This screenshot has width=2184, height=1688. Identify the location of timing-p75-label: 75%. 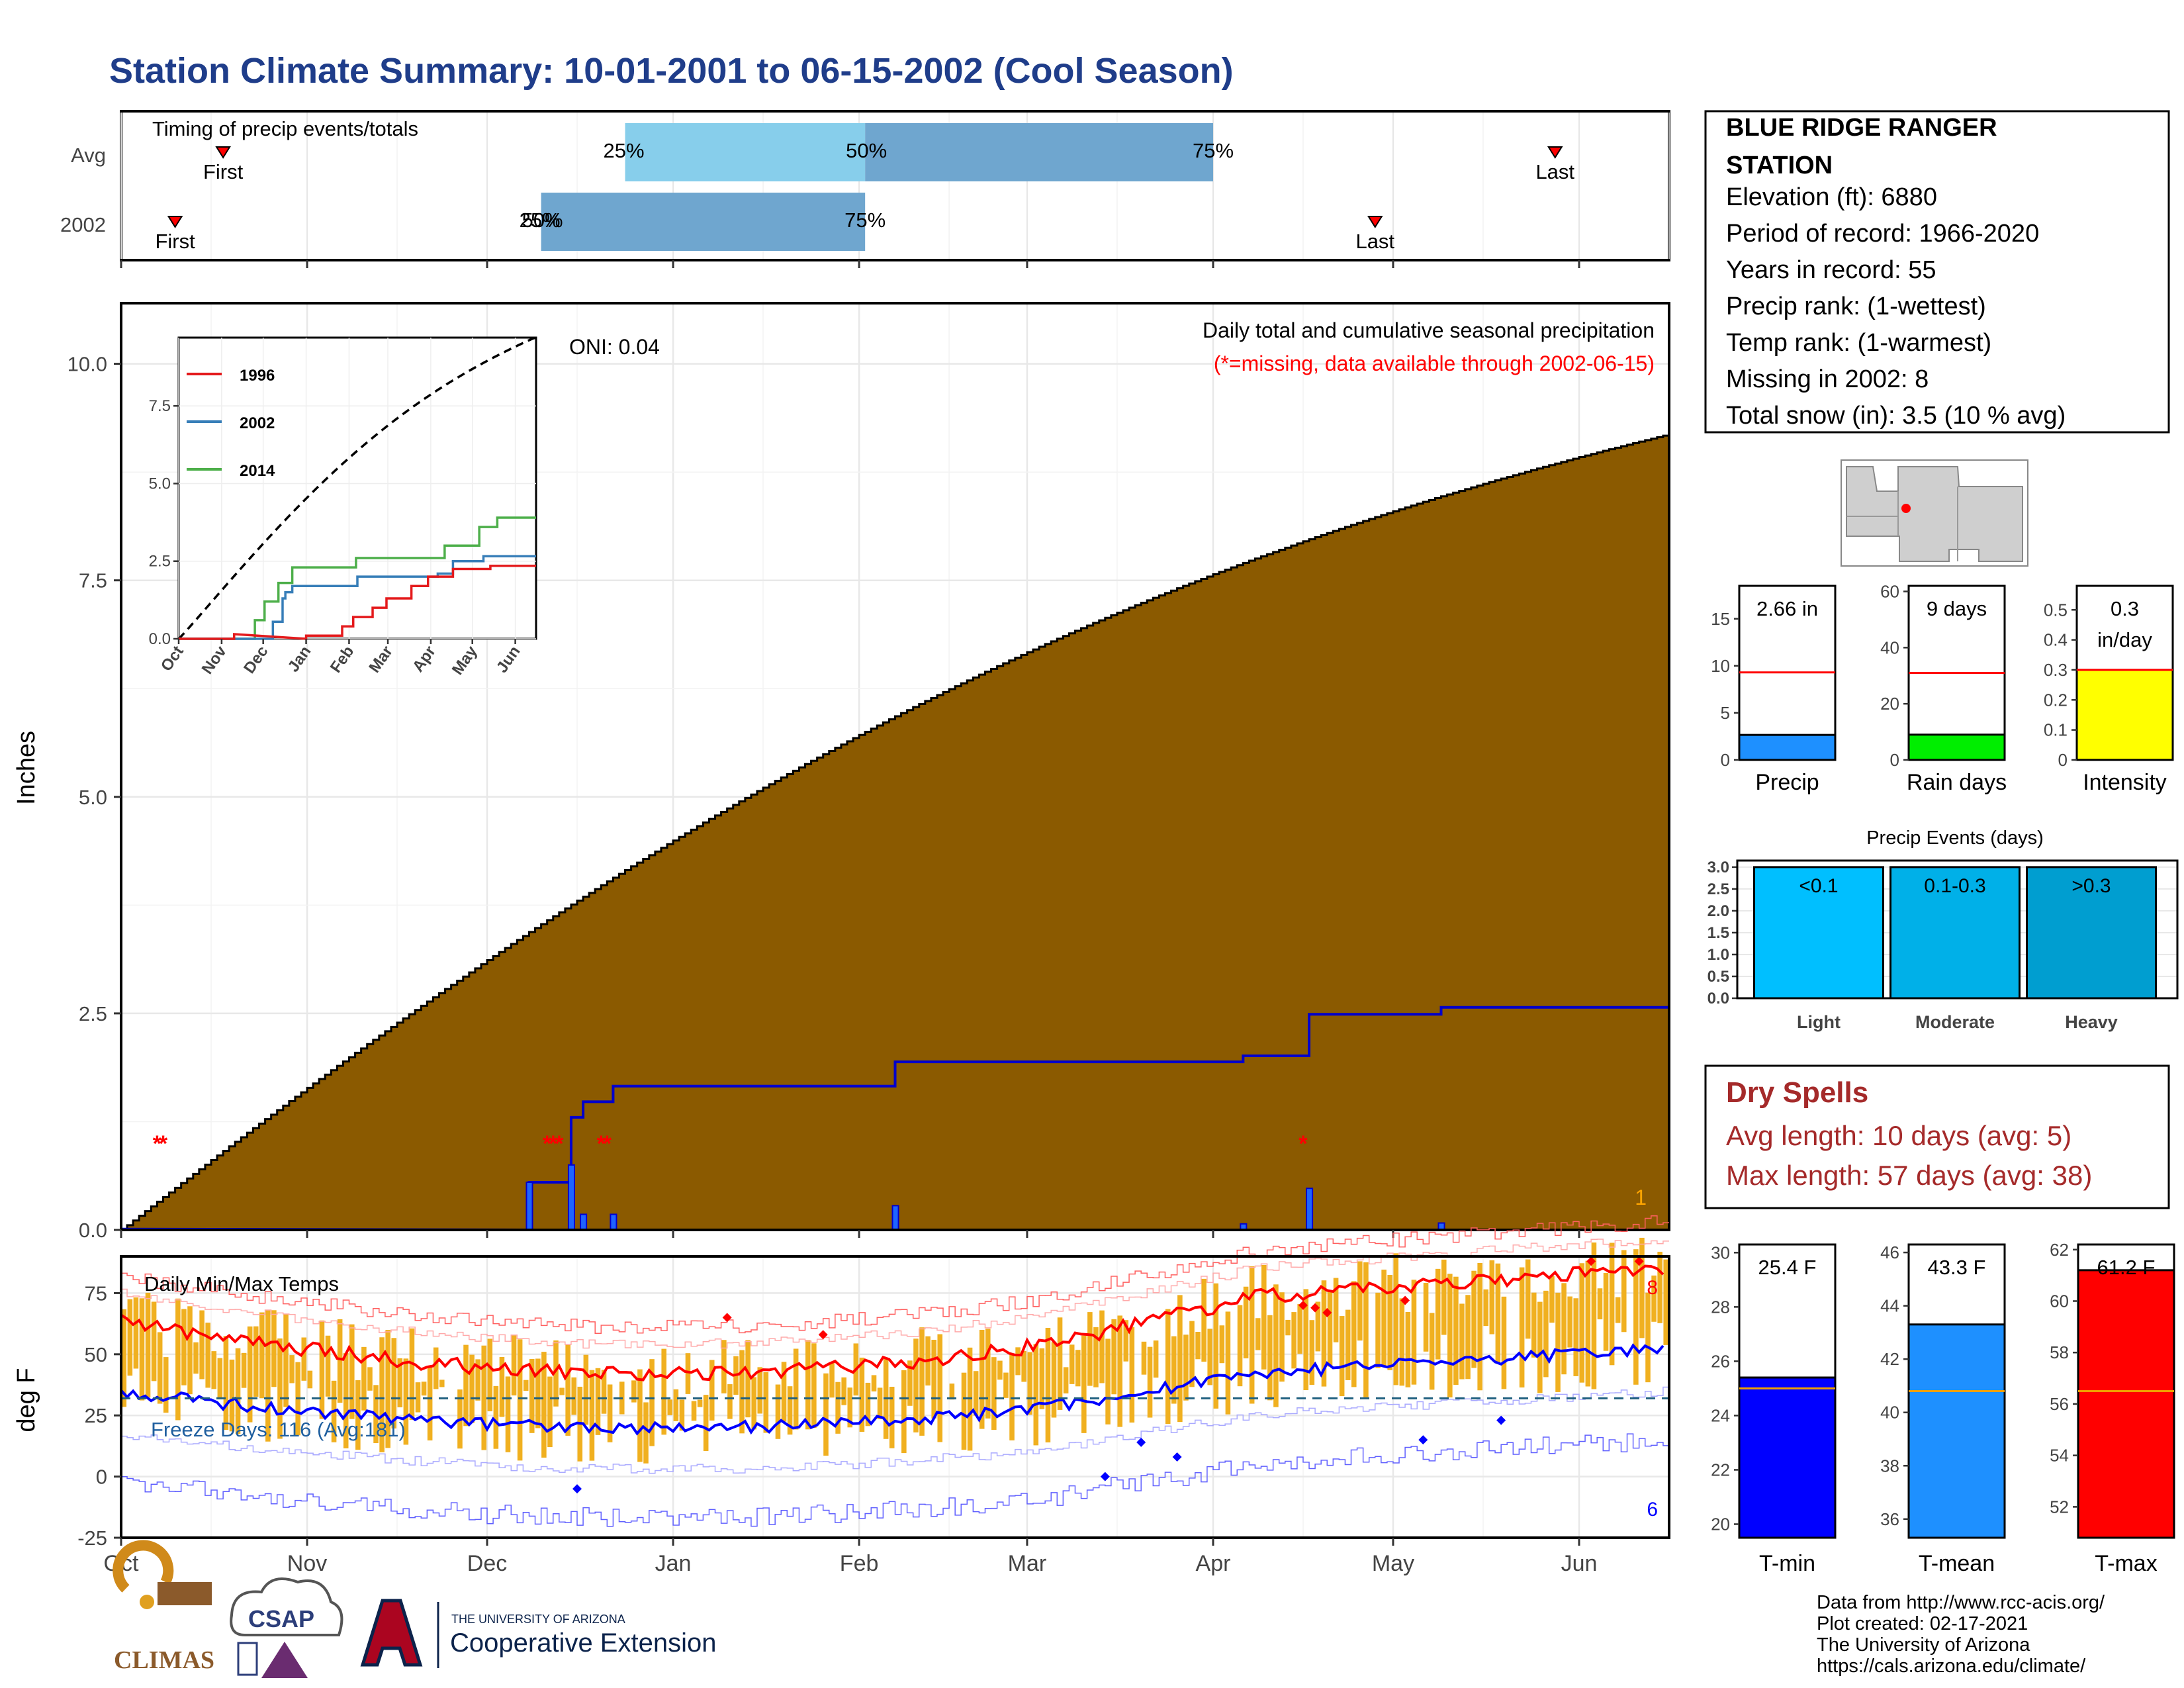
(865, 220).